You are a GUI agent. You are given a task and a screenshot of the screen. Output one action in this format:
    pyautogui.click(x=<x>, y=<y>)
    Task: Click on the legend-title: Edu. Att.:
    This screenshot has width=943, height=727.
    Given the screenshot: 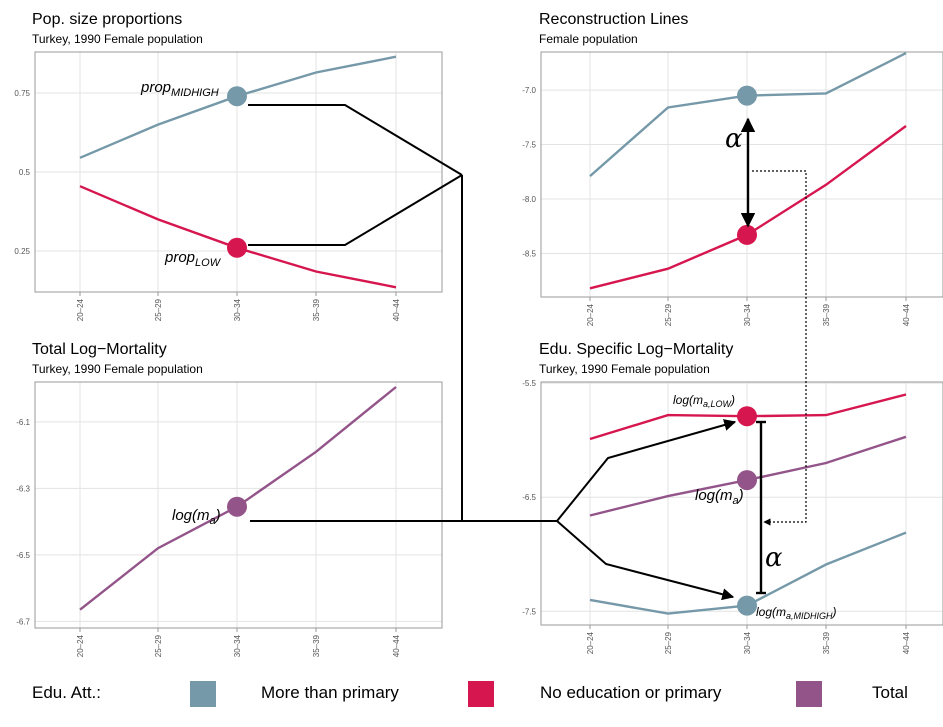 What is the action you would take?
    pyautogui.click(x=66, y=692)
    